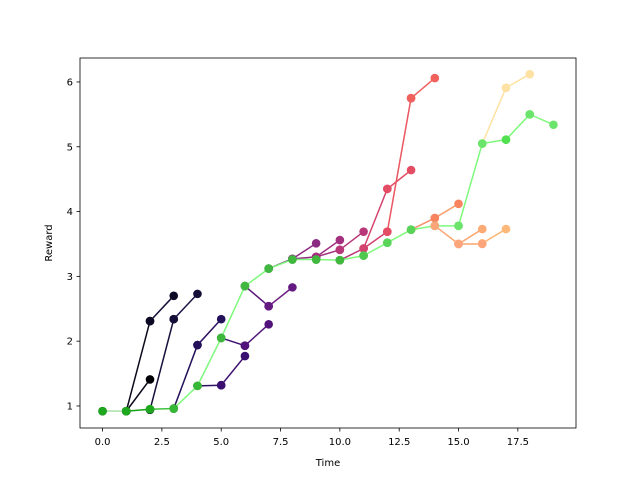 The height and width of the screenshot is (480, 640). What do you see at coordinates (103, 442) in the screenshot?
I see `x-tick-label: 0.0` at bounding box center [103, 442].